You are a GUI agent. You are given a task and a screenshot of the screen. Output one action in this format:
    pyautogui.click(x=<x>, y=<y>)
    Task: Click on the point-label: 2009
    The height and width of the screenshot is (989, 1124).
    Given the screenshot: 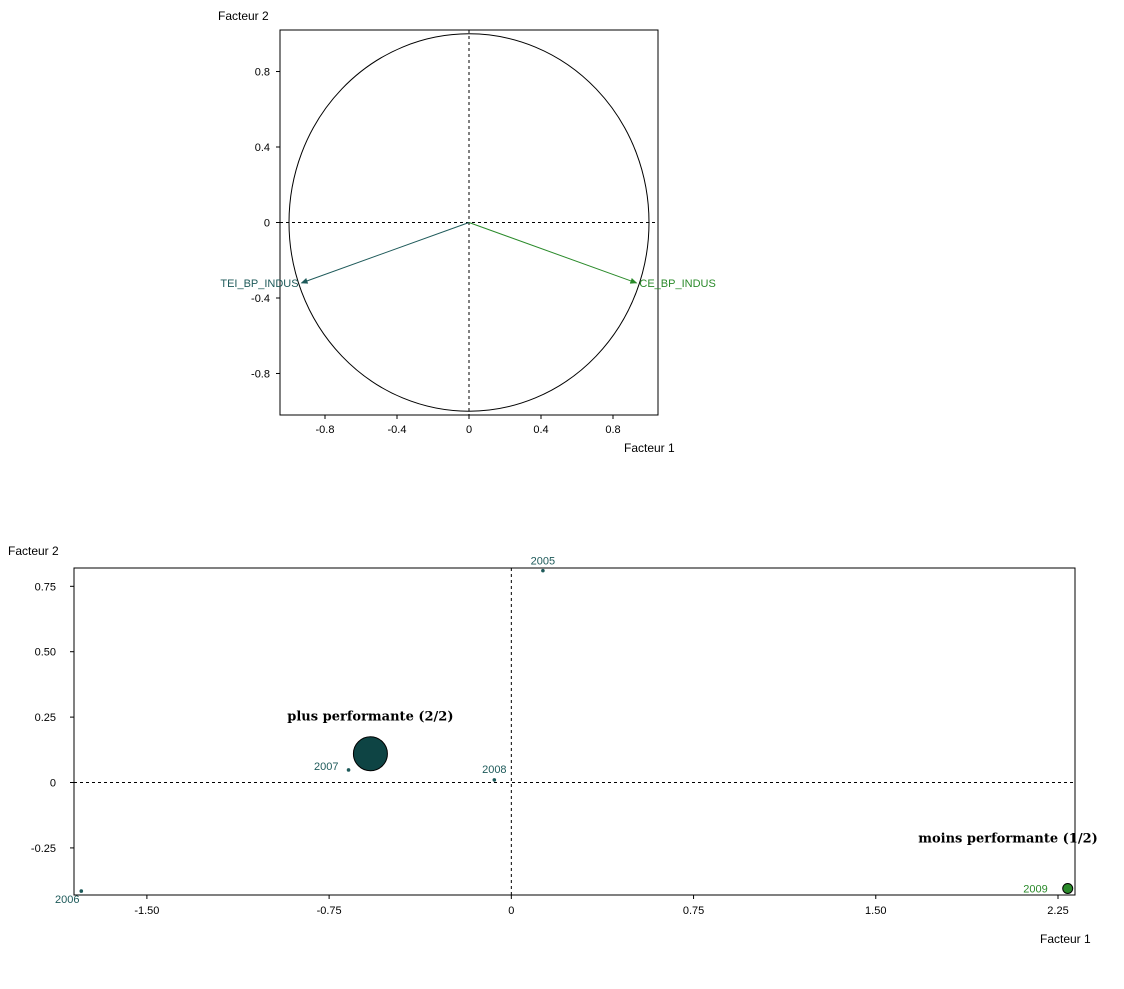 What is the action you would take?
    pyautogui.click(x=1035, y=889)
    